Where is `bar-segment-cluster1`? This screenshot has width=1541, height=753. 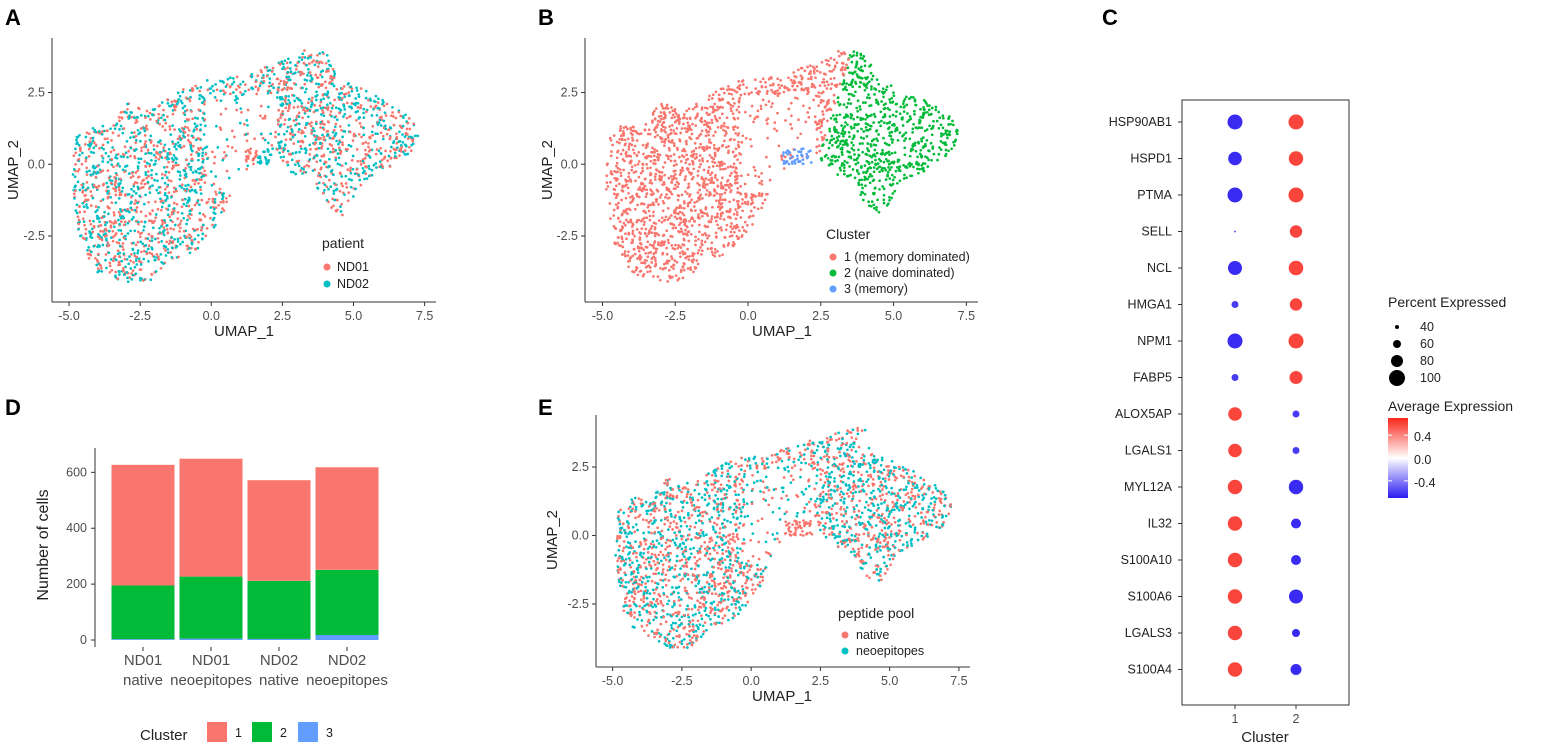
bar-segment-cluster1 is located at coordinates (279, 530).